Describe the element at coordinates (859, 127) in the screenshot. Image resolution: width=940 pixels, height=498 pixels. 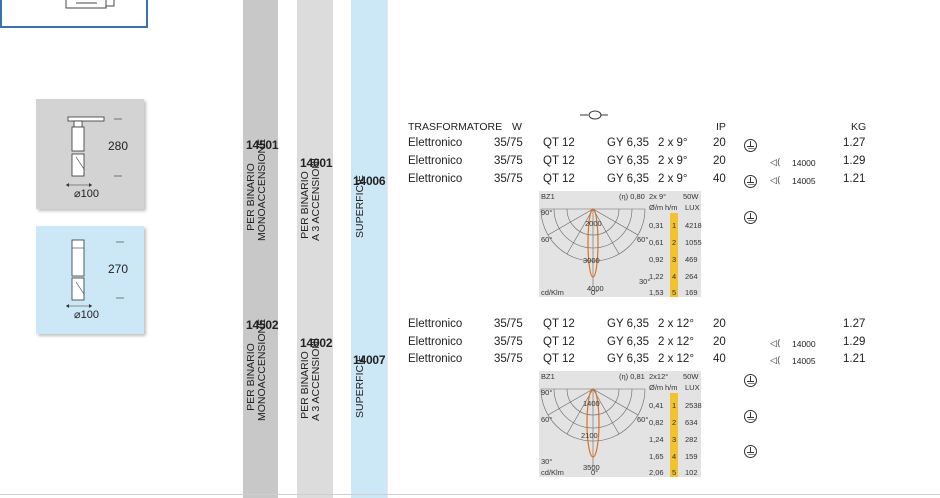
I see `header-kg: KG` at that location.